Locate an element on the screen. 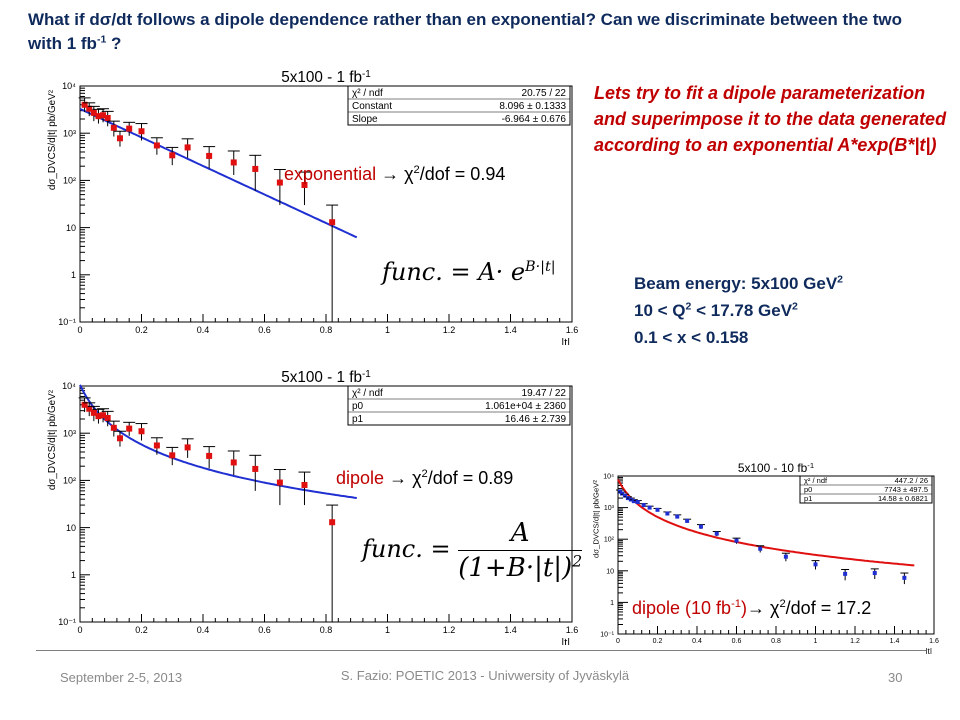 This screenshot has height=720, width=960. plot-title: 5x100 - 10 fb-1 is located at coordinates (776, 468).